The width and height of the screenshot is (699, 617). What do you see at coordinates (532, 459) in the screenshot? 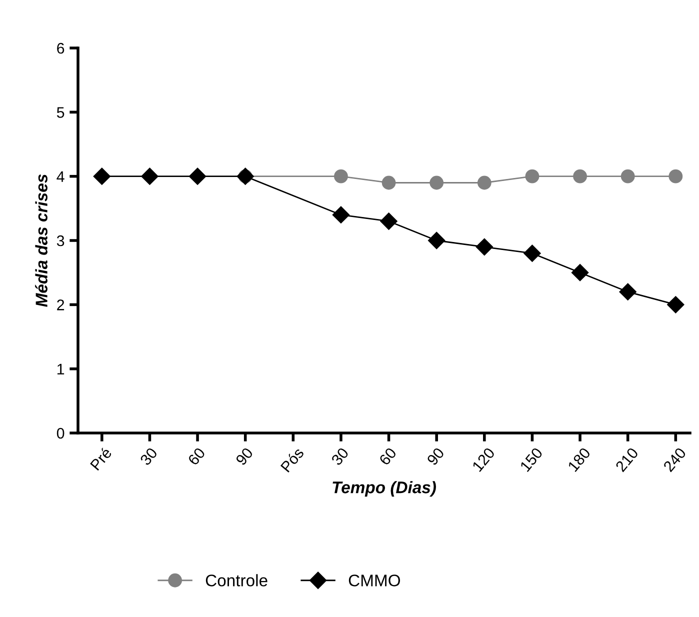
I see `x-tick-label: 150` at bounding box center [532, 459].